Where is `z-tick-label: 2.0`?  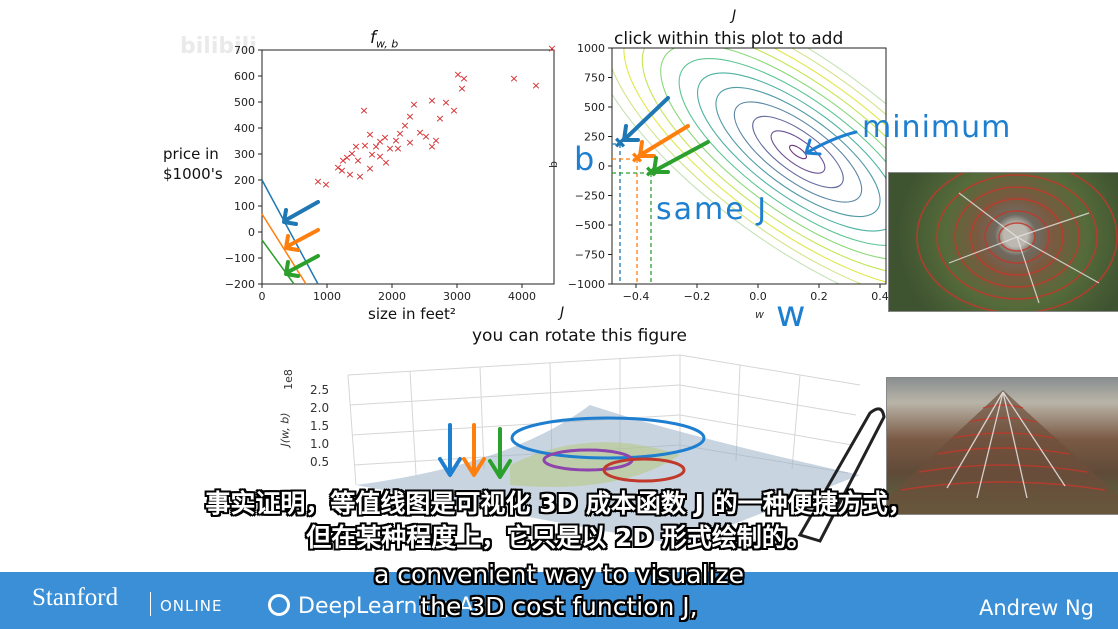
z-tick-label: 2.0 is located at coordinates (320, 408).